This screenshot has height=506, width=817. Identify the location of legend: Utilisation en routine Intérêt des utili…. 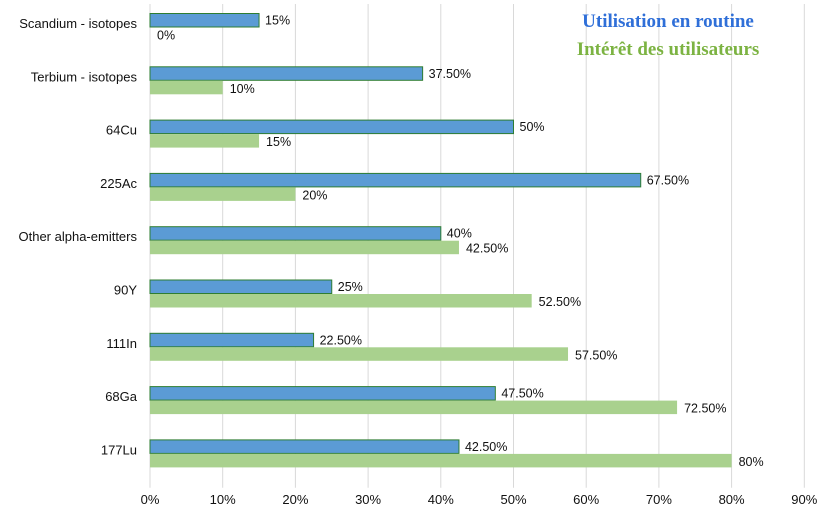
(668, 35).